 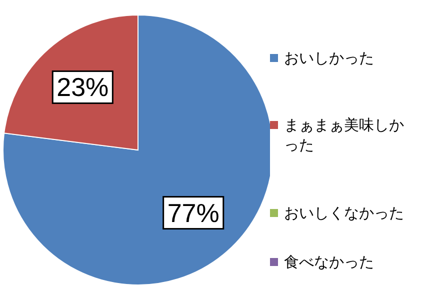 I want to click on legend-label: まぁまぁ美味しかった, so click(x=344, y=135).